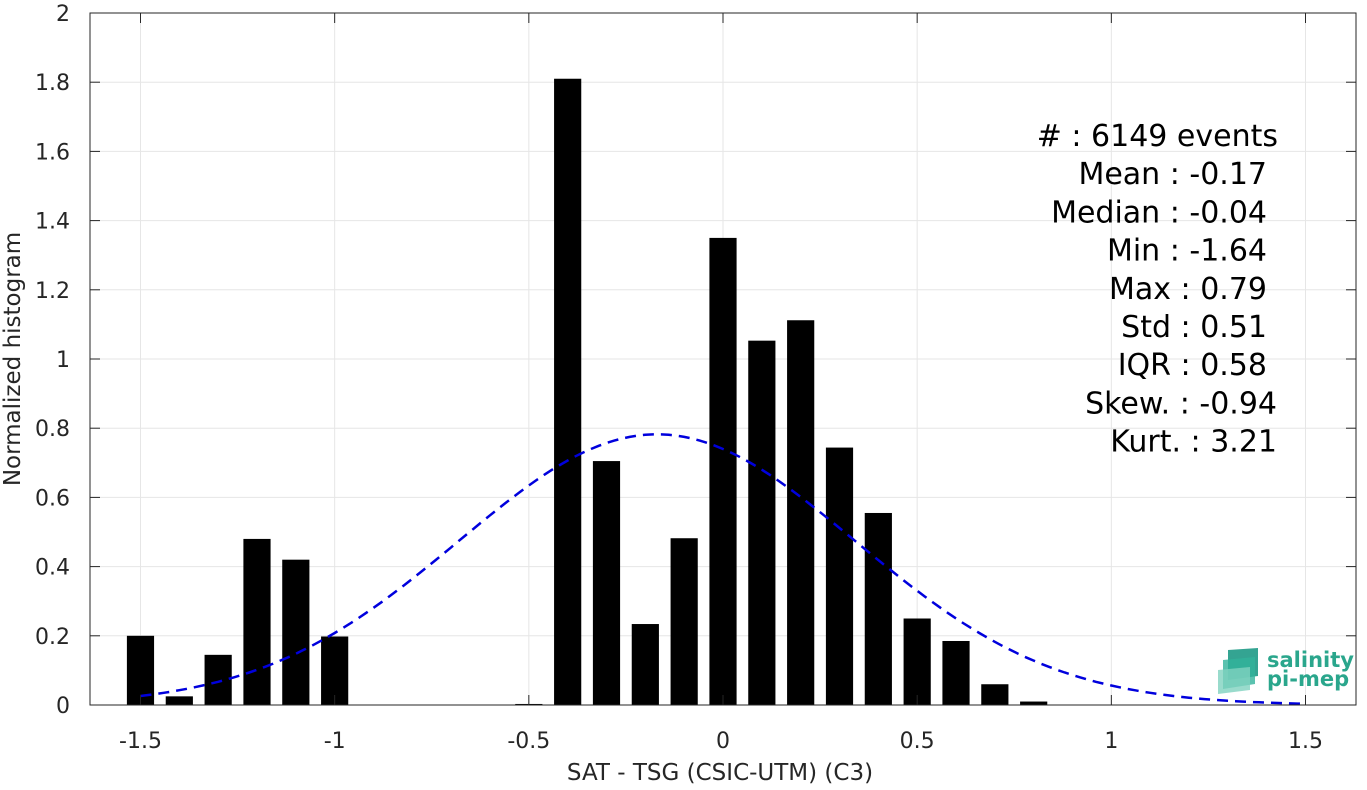  I want to click on x-tick-label: -1, so click(335, 741).